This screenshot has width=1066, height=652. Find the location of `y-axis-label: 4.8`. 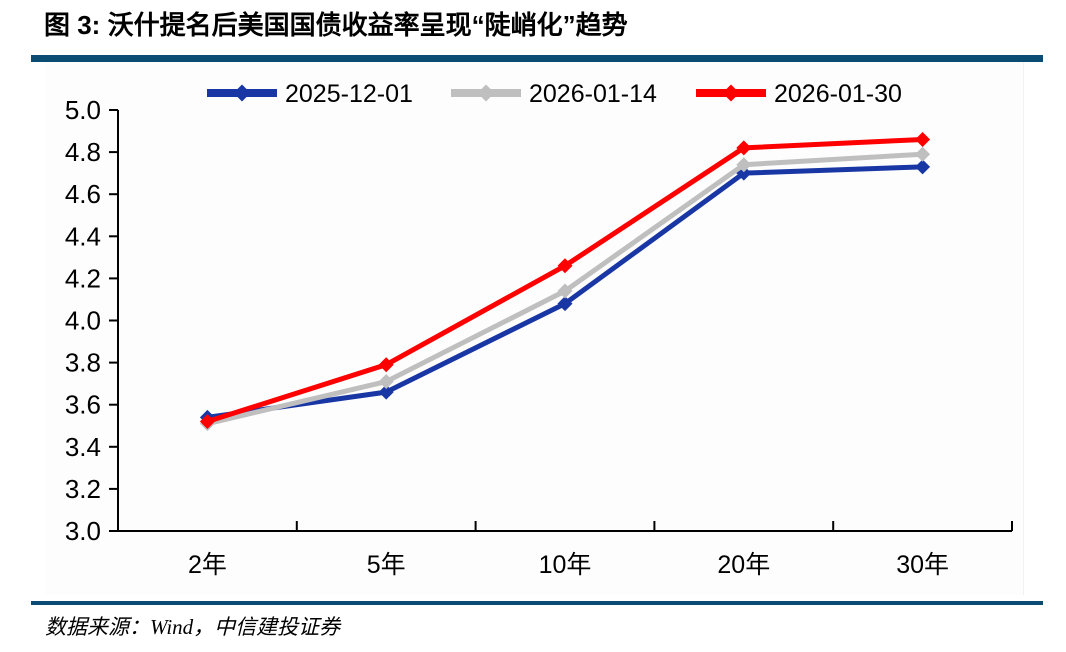

y-axis-label: 4.8 is located at coordinates (83, 152).